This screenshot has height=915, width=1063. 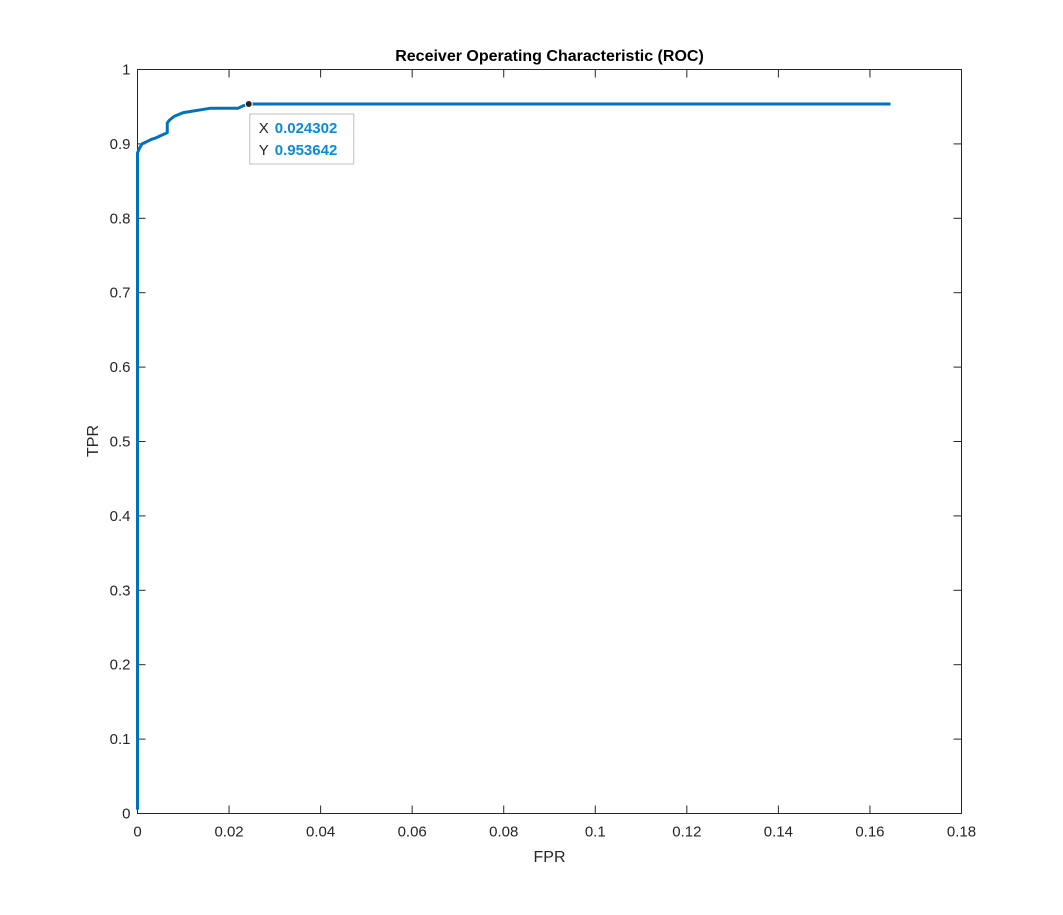 What do you see at coordinates (686, 832) in the screenshot?
I see `x-tick-label: 0.12` at bounding box center [686, 832].